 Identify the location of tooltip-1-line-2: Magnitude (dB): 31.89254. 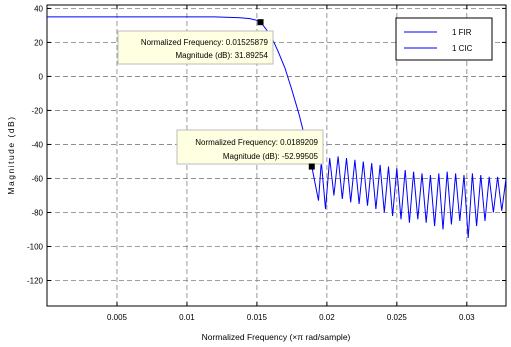
(221, 55).